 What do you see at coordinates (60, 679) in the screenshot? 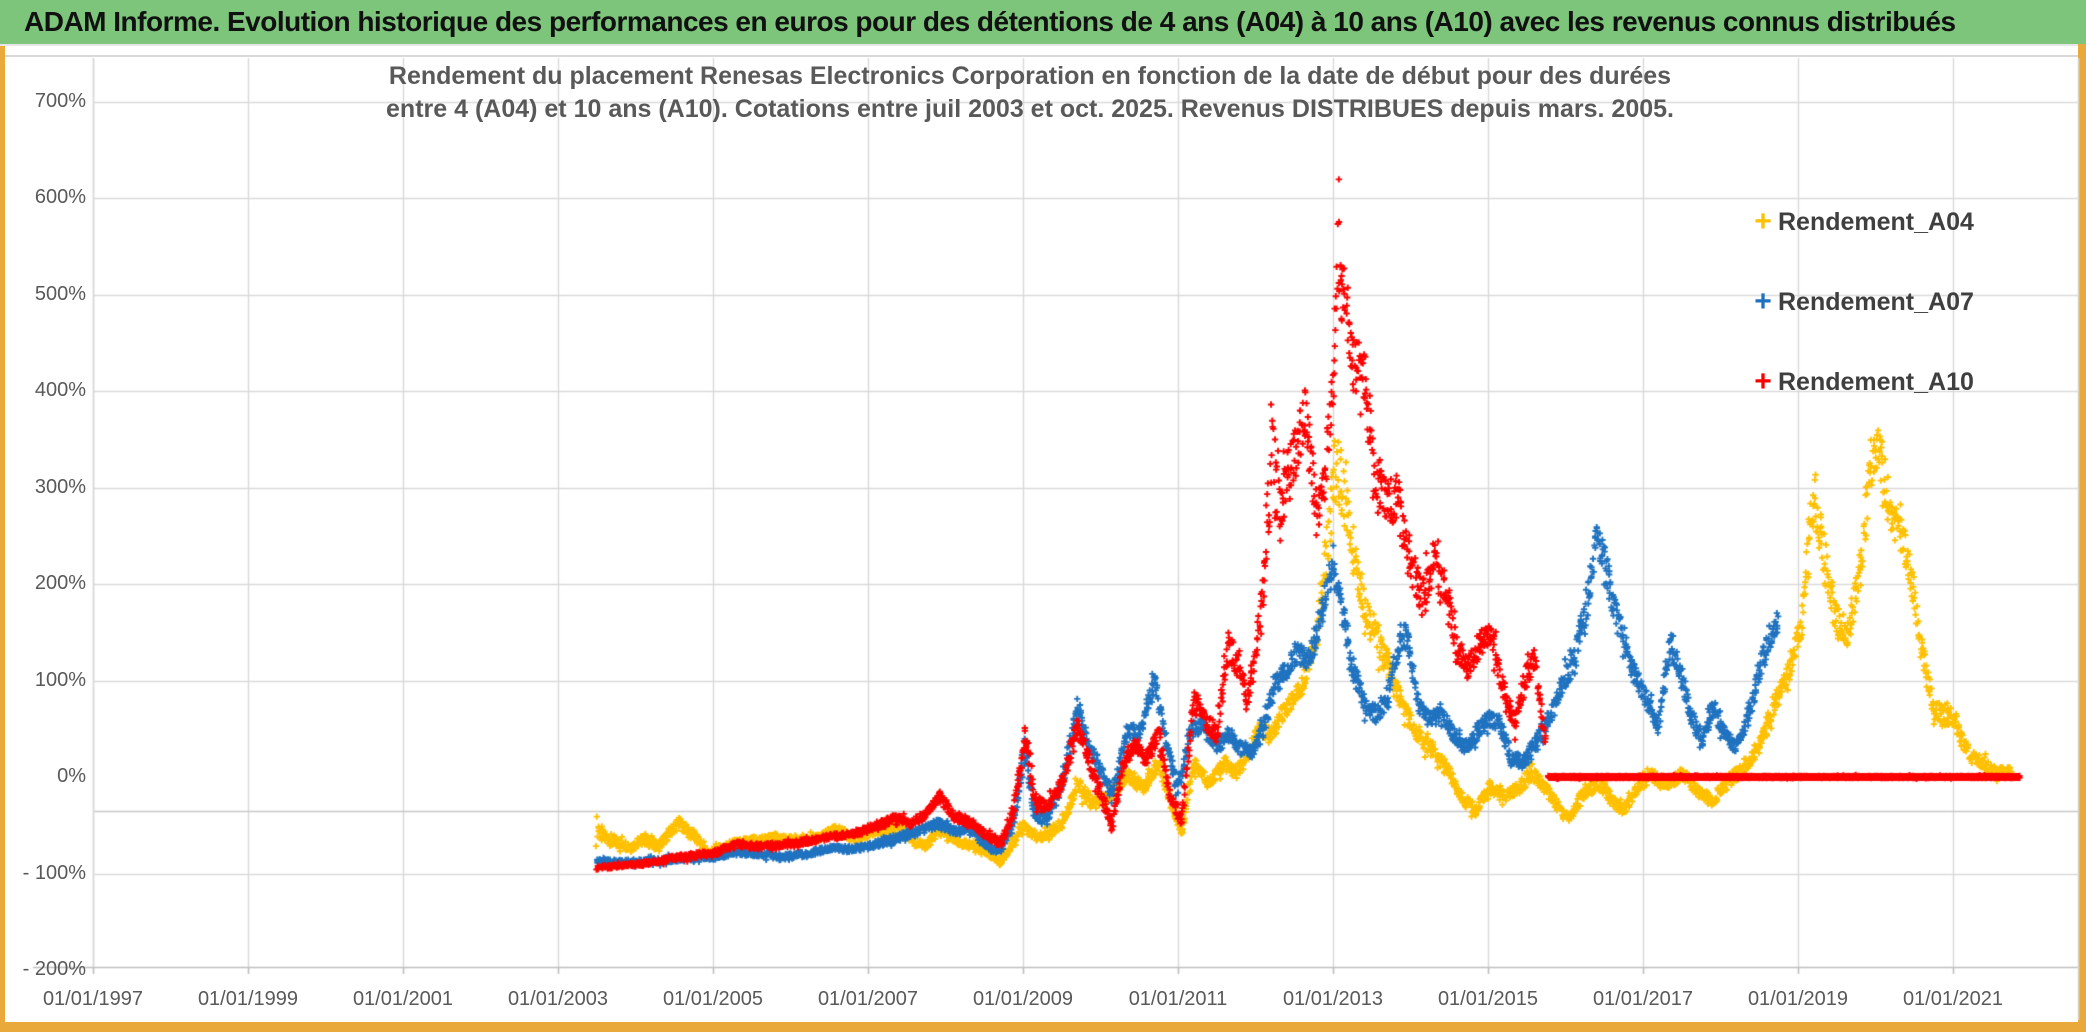
I see `y-axis-tick-label: 100%` at bounding box center [60, 679].